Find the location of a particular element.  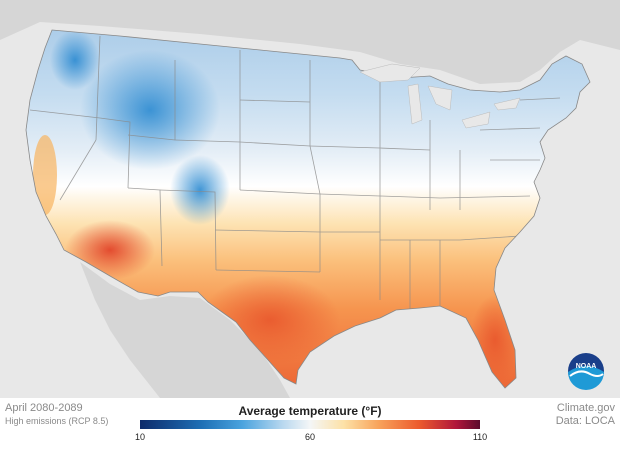

cascades-cold-region is located at coordinates (75, 60).